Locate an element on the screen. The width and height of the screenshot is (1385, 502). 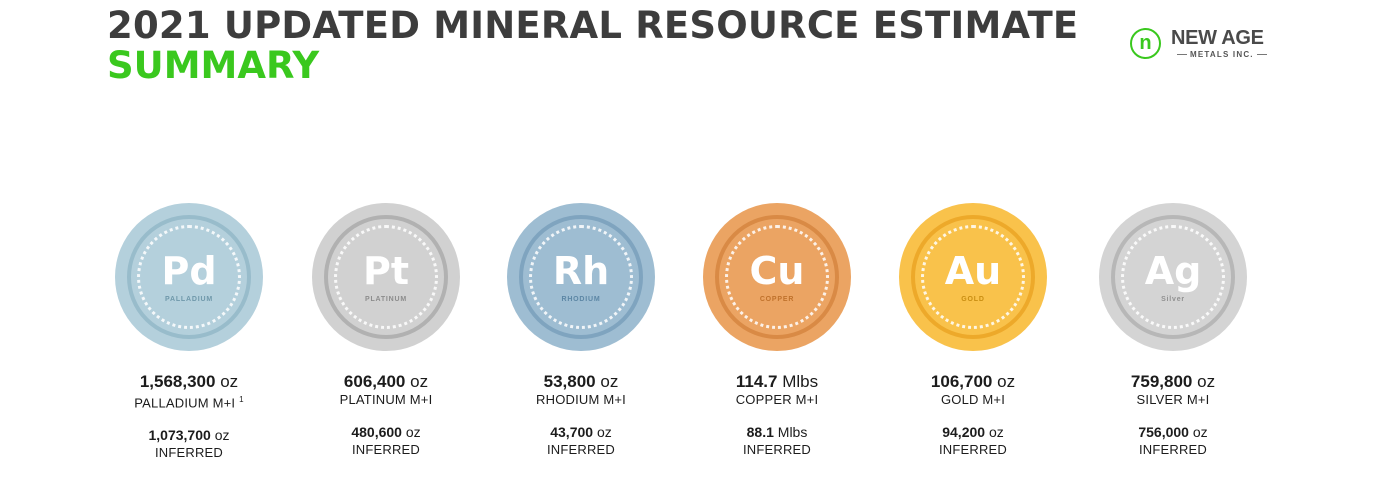
mi-label-row: PLATINUM M+I is located at coordinates (386, 400).